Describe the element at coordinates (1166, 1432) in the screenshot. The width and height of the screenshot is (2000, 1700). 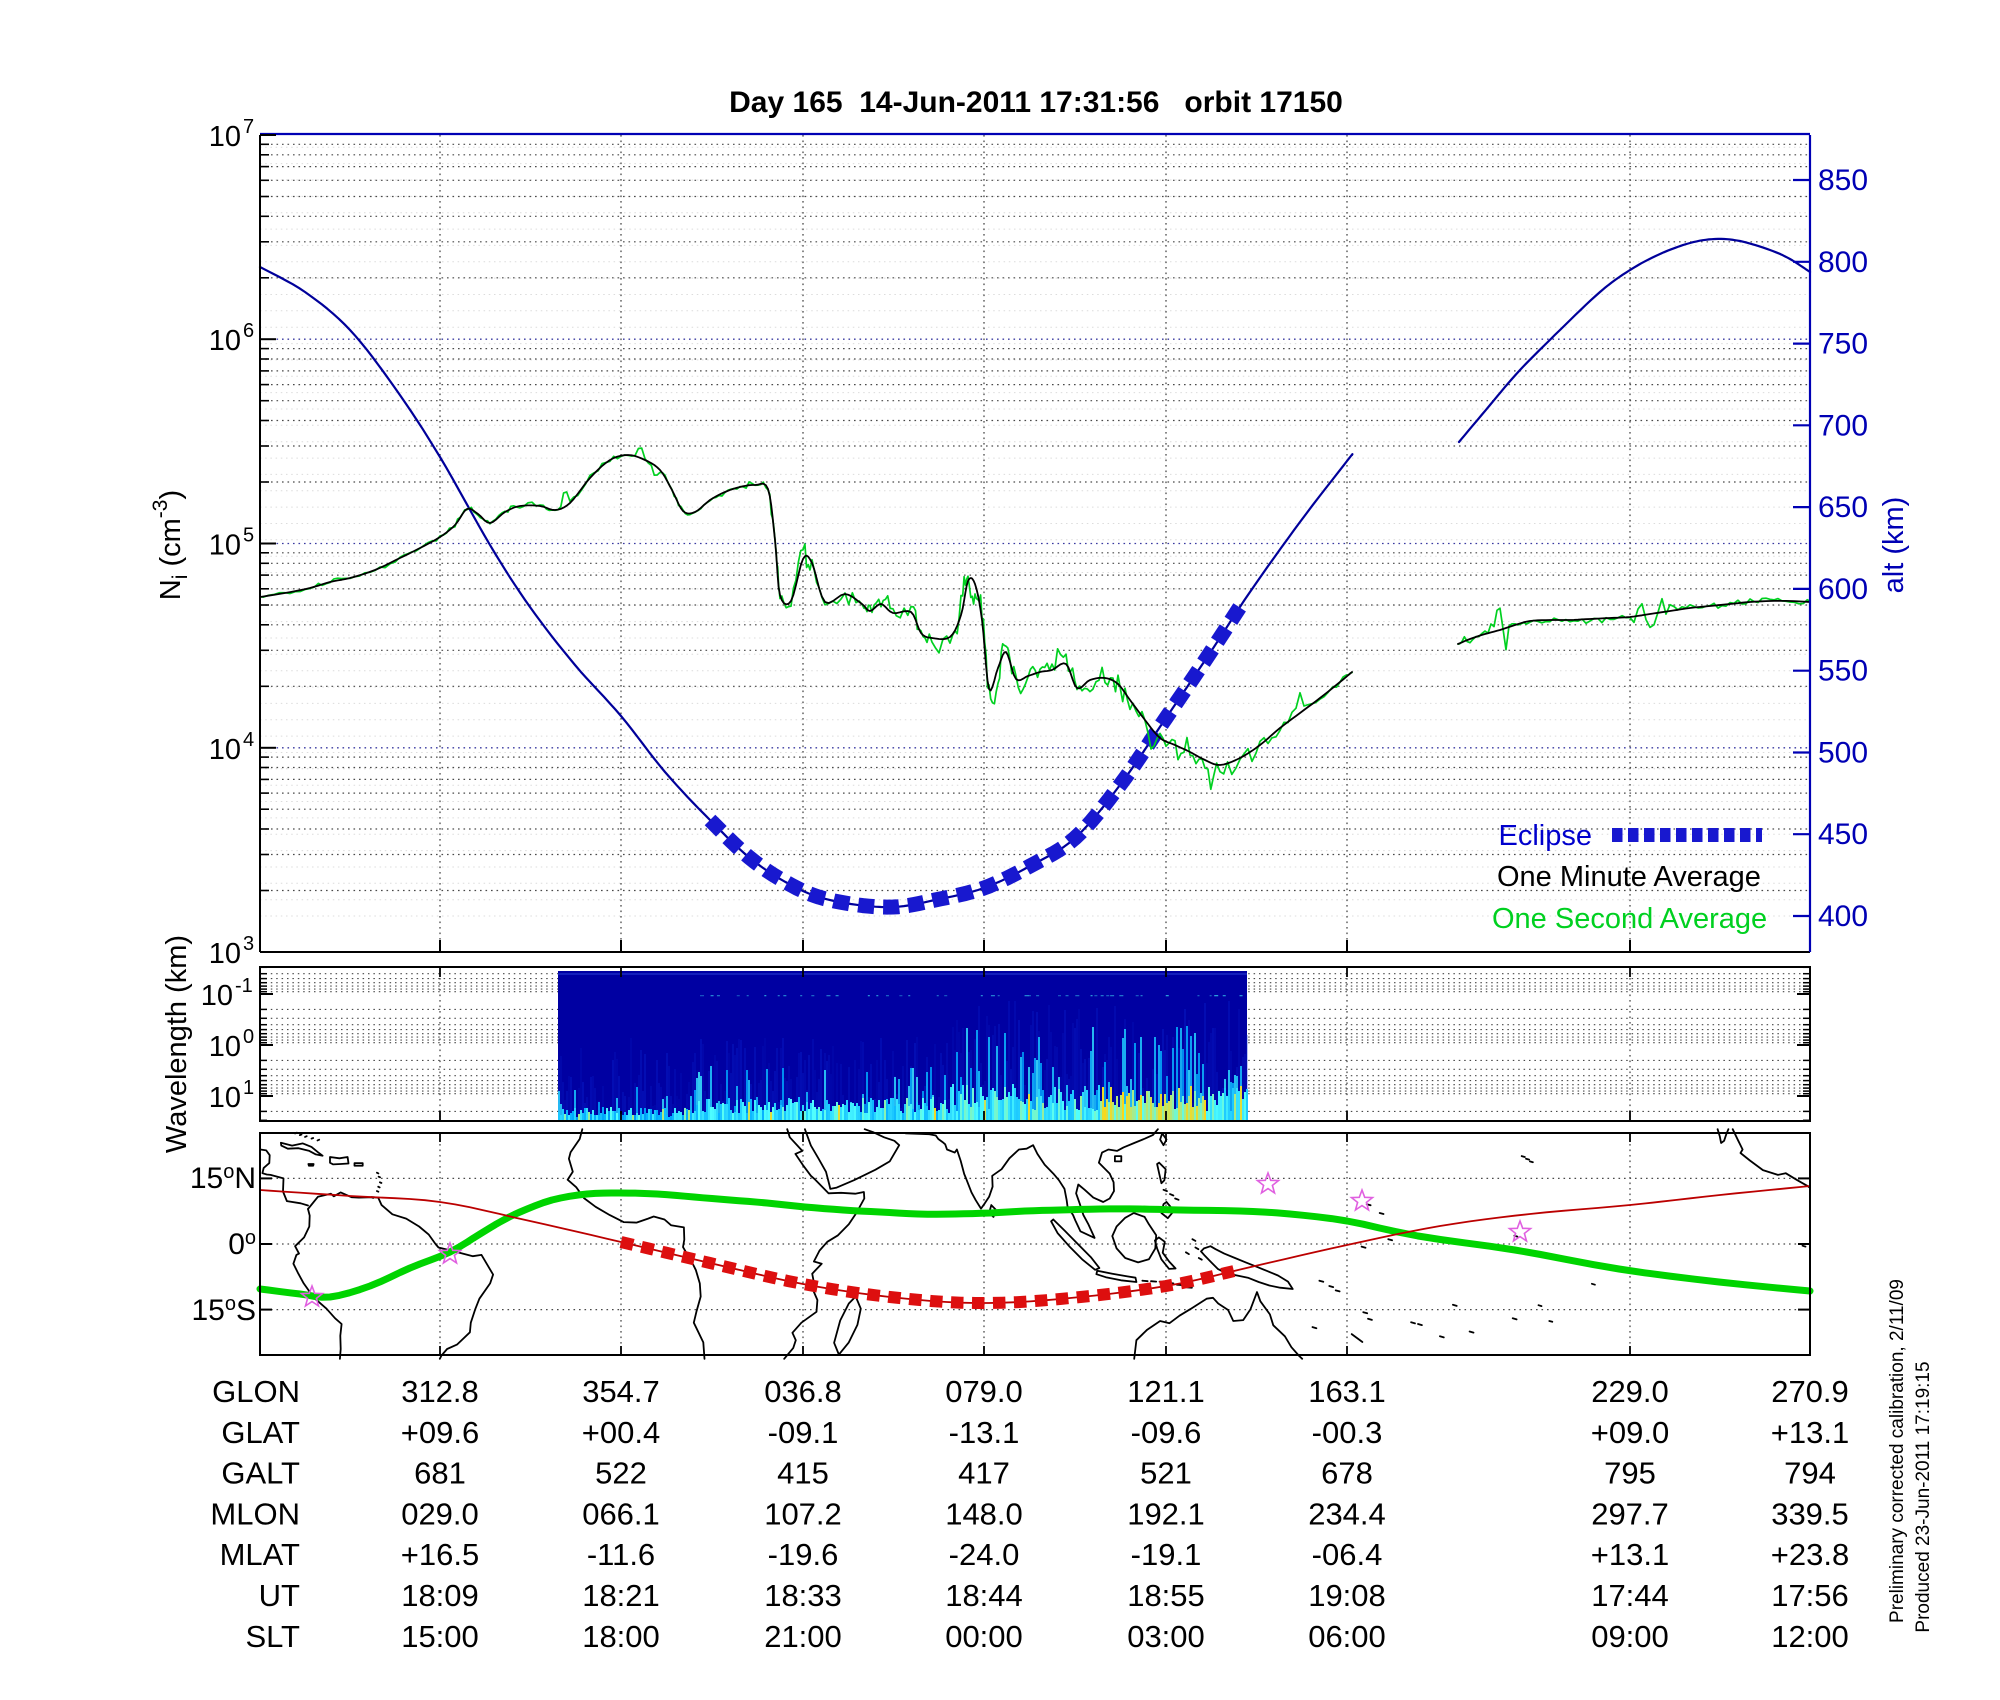
I see `svg-text: -09.6` at that location.